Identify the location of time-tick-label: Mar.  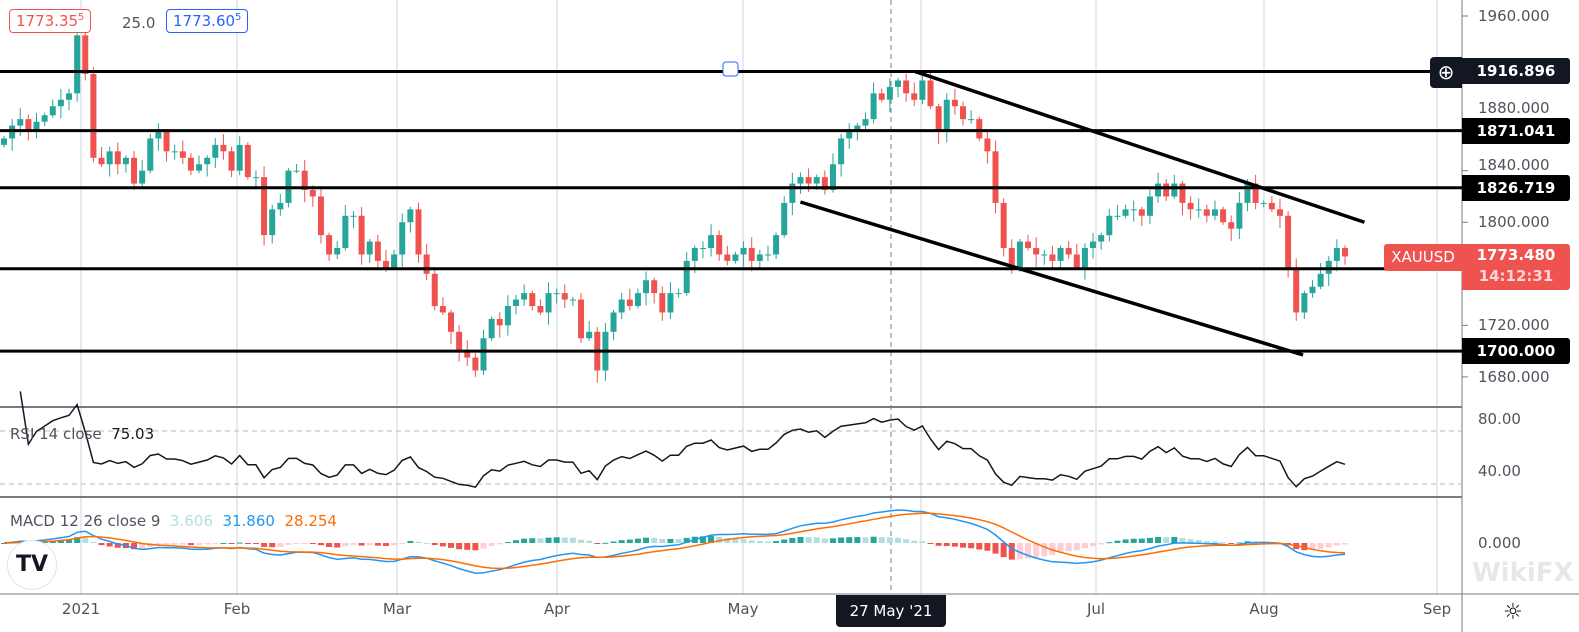
(397, 609).